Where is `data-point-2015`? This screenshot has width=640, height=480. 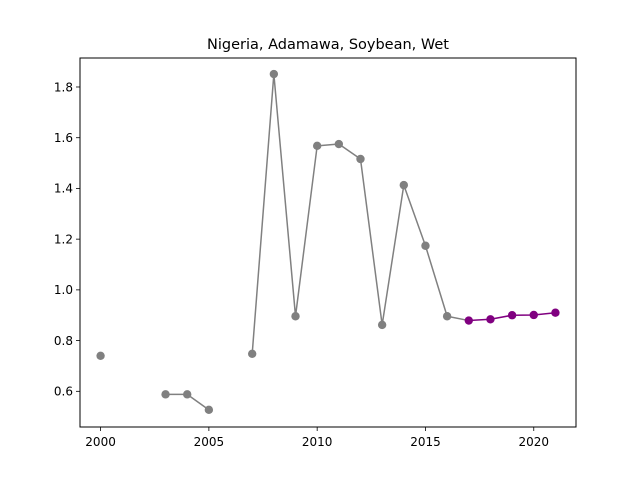 data-point-2015 is located at coordinates (425, 245).